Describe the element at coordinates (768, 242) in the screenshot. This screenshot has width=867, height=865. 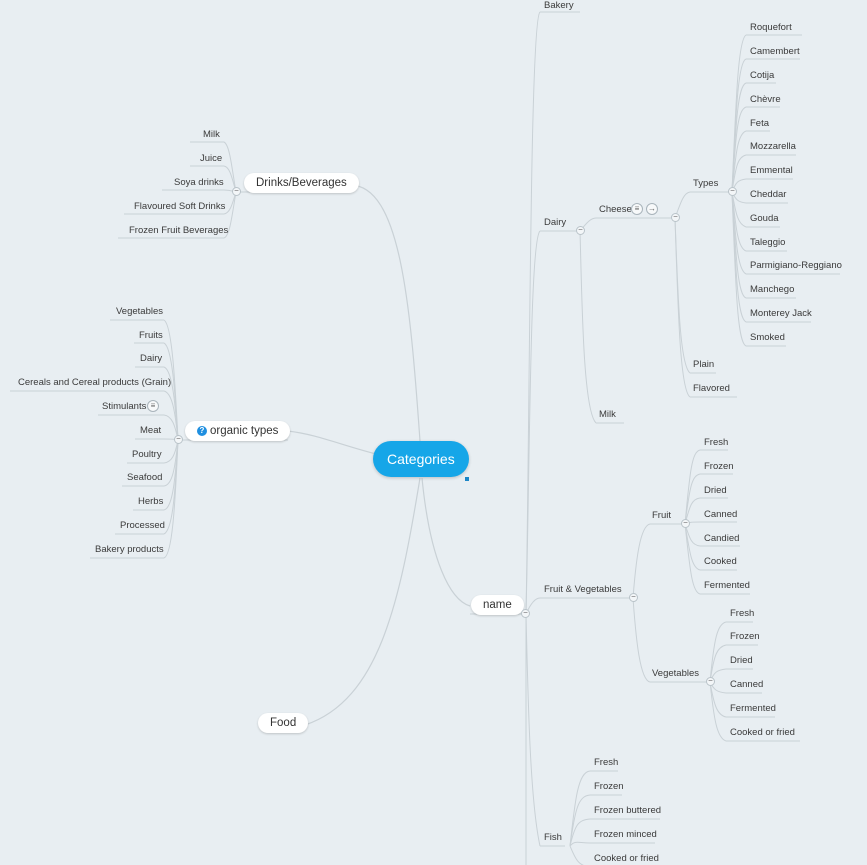
I see `leaf-taleggio: Taleggio` at that location.